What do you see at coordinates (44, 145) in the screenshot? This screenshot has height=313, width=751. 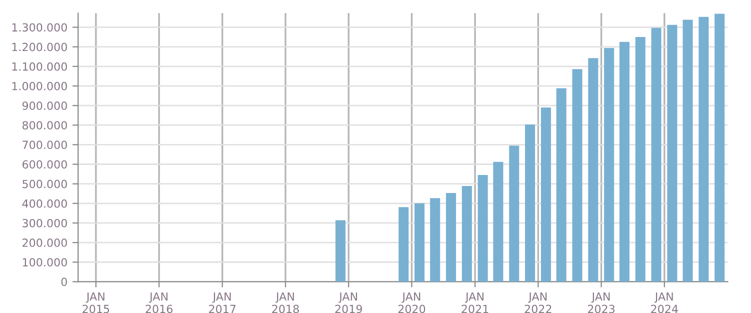 I see `y-tick-label: 700.000` at bounding box center [44, 145].